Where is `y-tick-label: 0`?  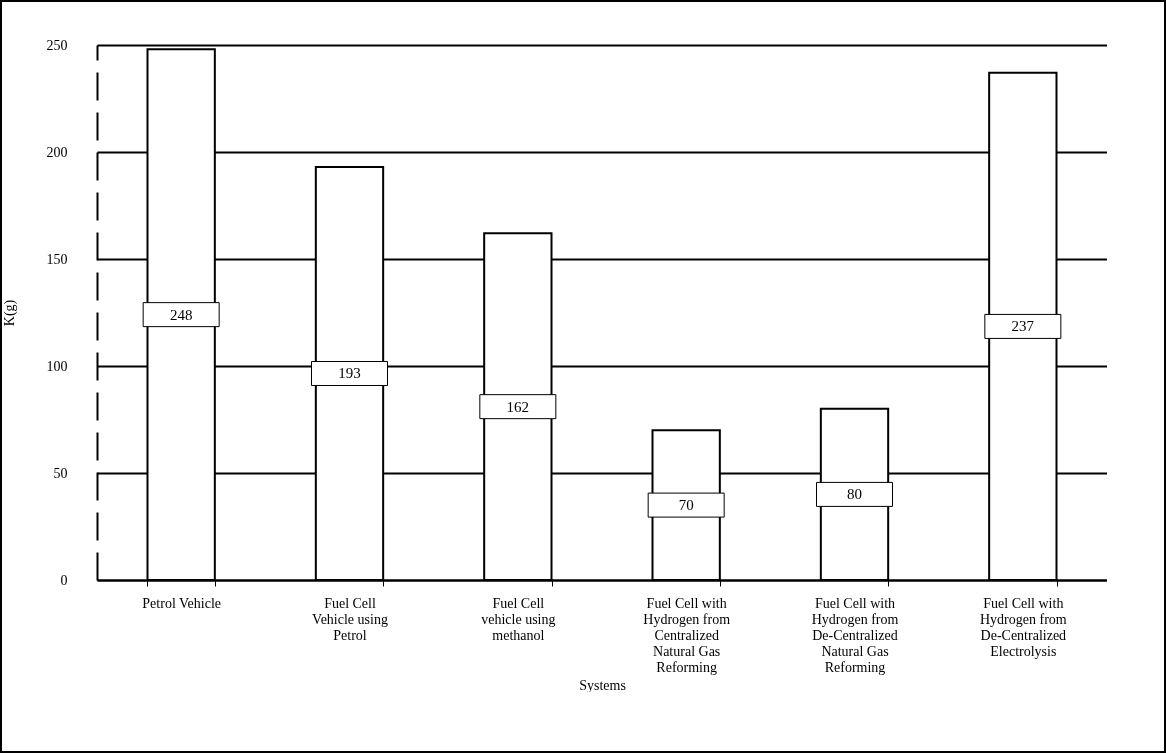 y-tick-label: 0 is located at coordinates (64, 580).